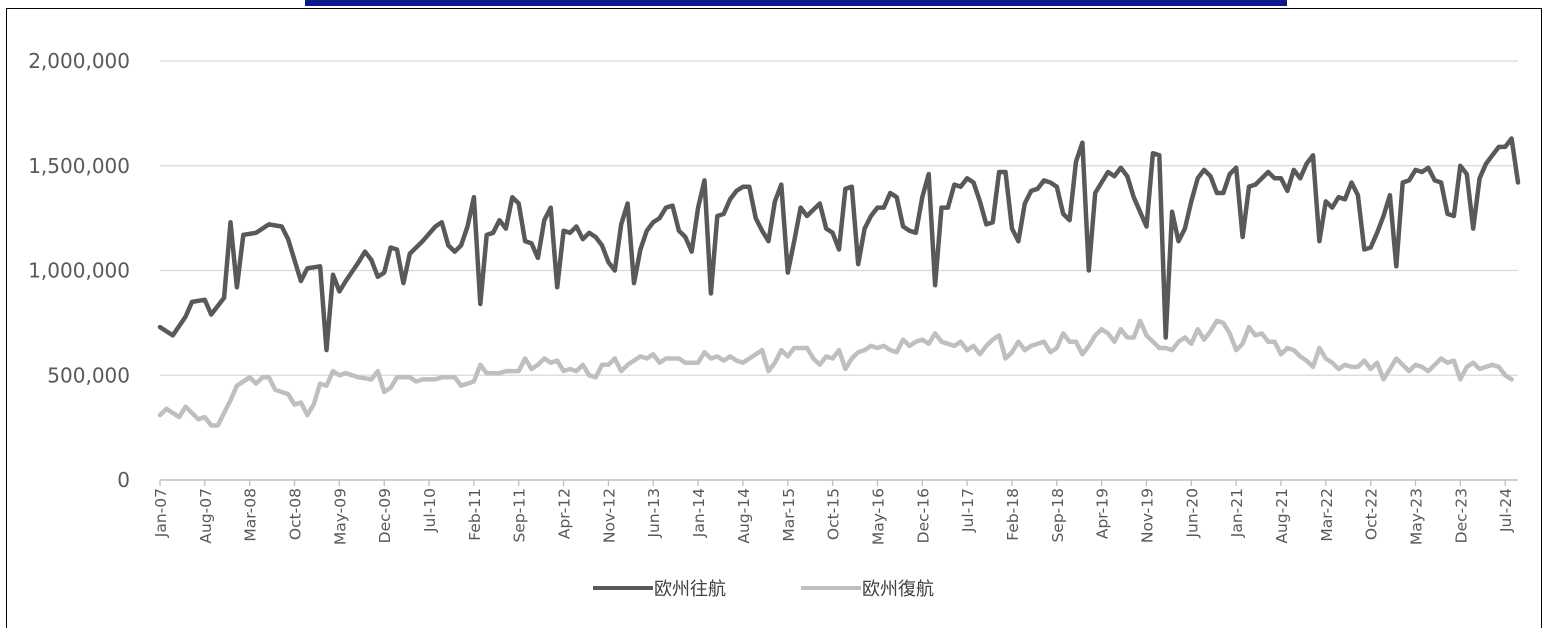 The image size is (1546, 628). Describe the element at coordinates (1103, 513) in the screenshot. I see `x-tick-label: Apr-19` at that location.